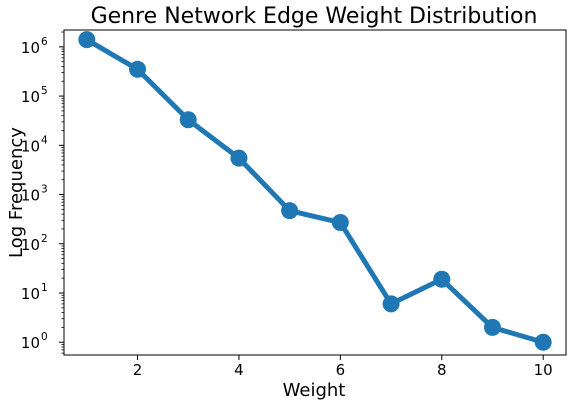 Image resolution: width=572 pixels, height=406 pixels. What do you see at coordinates (314, 16) in the screenshot?
I see `chart-title: Genre Network Edge Weight Distribution` at bounding box center [314, 16].